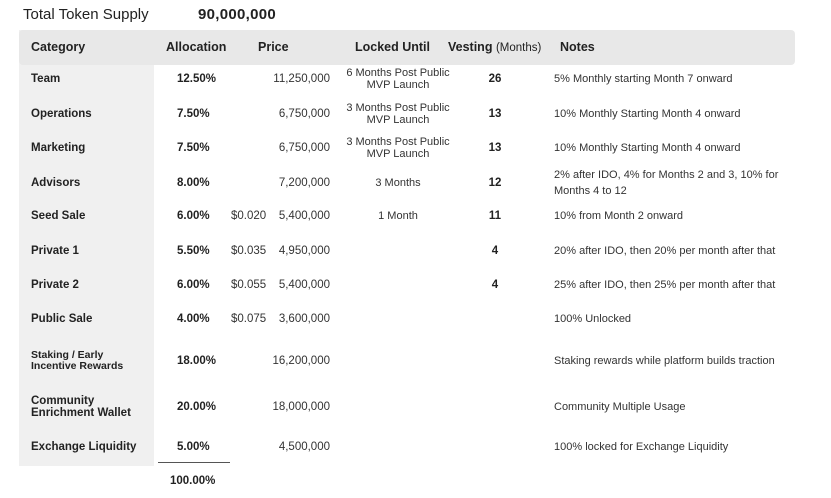  What do you see at coordinates (193, 251) in the screenshot?
I see `allocation-cell: 5.50%` at bounding box center [193, 251].